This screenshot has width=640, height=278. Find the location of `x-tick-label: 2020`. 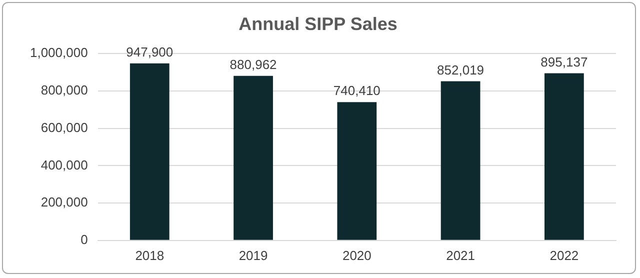

x-tick-label: 2020 is located at coordinates (357, 255).